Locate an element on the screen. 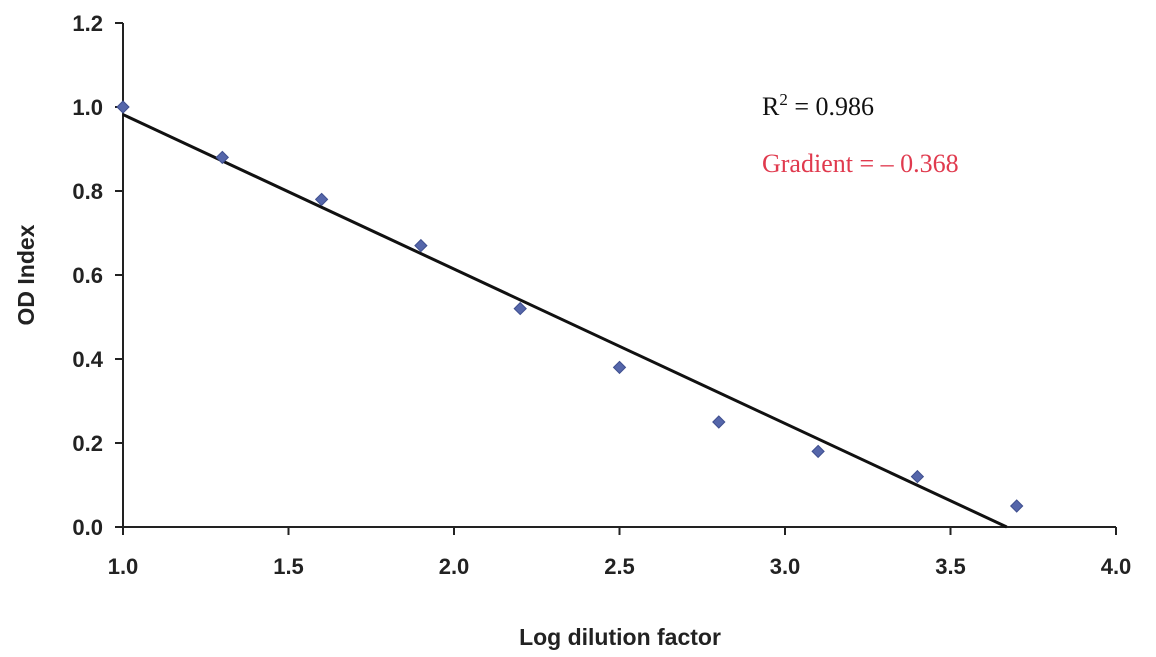  x-axis-label: Log dilution factor is located at coordinates (620, 637).